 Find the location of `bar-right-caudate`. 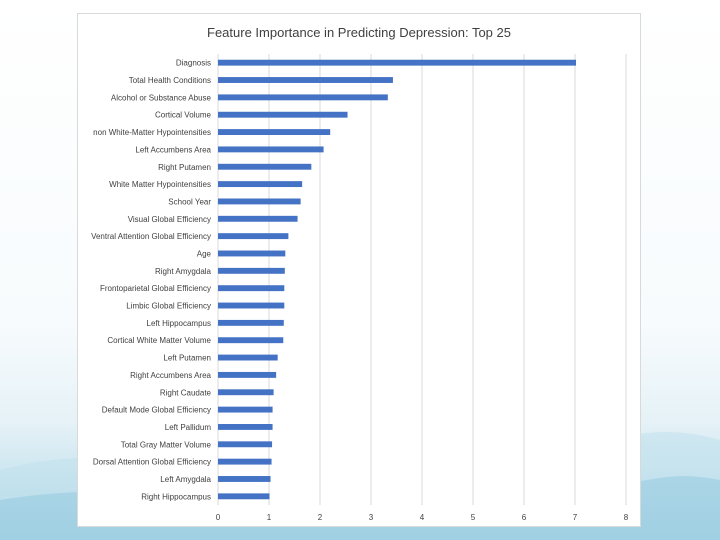

bar-right-caudate is located at coordinates (246, 392).